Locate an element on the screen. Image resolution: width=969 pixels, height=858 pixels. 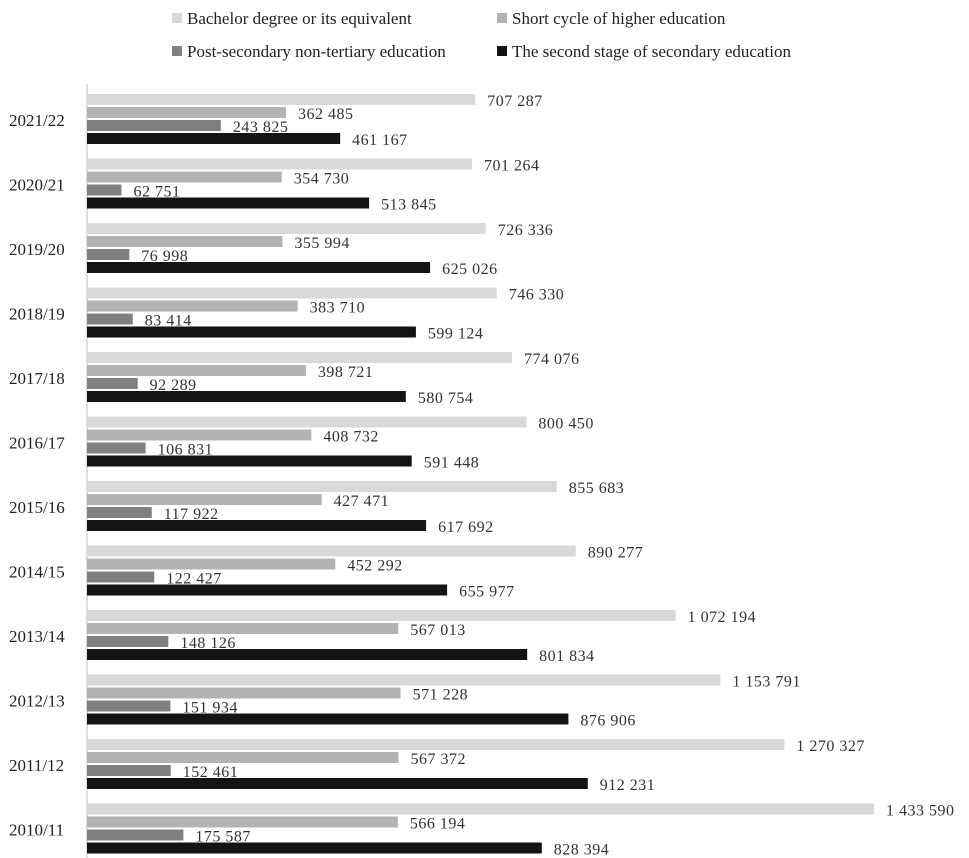
data-label: 76 998 is located at coordinates (164, 256).